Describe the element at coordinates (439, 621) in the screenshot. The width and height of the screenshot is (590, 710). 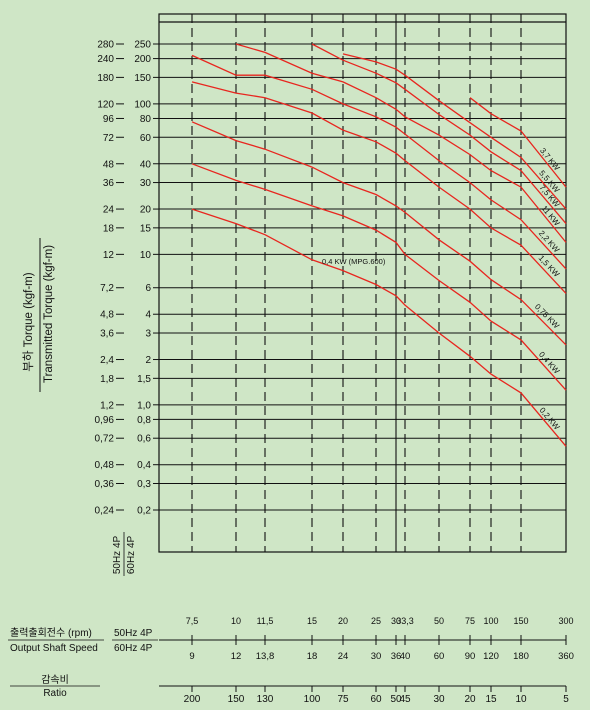
I see `speed-50hz-label: 50` at that location.